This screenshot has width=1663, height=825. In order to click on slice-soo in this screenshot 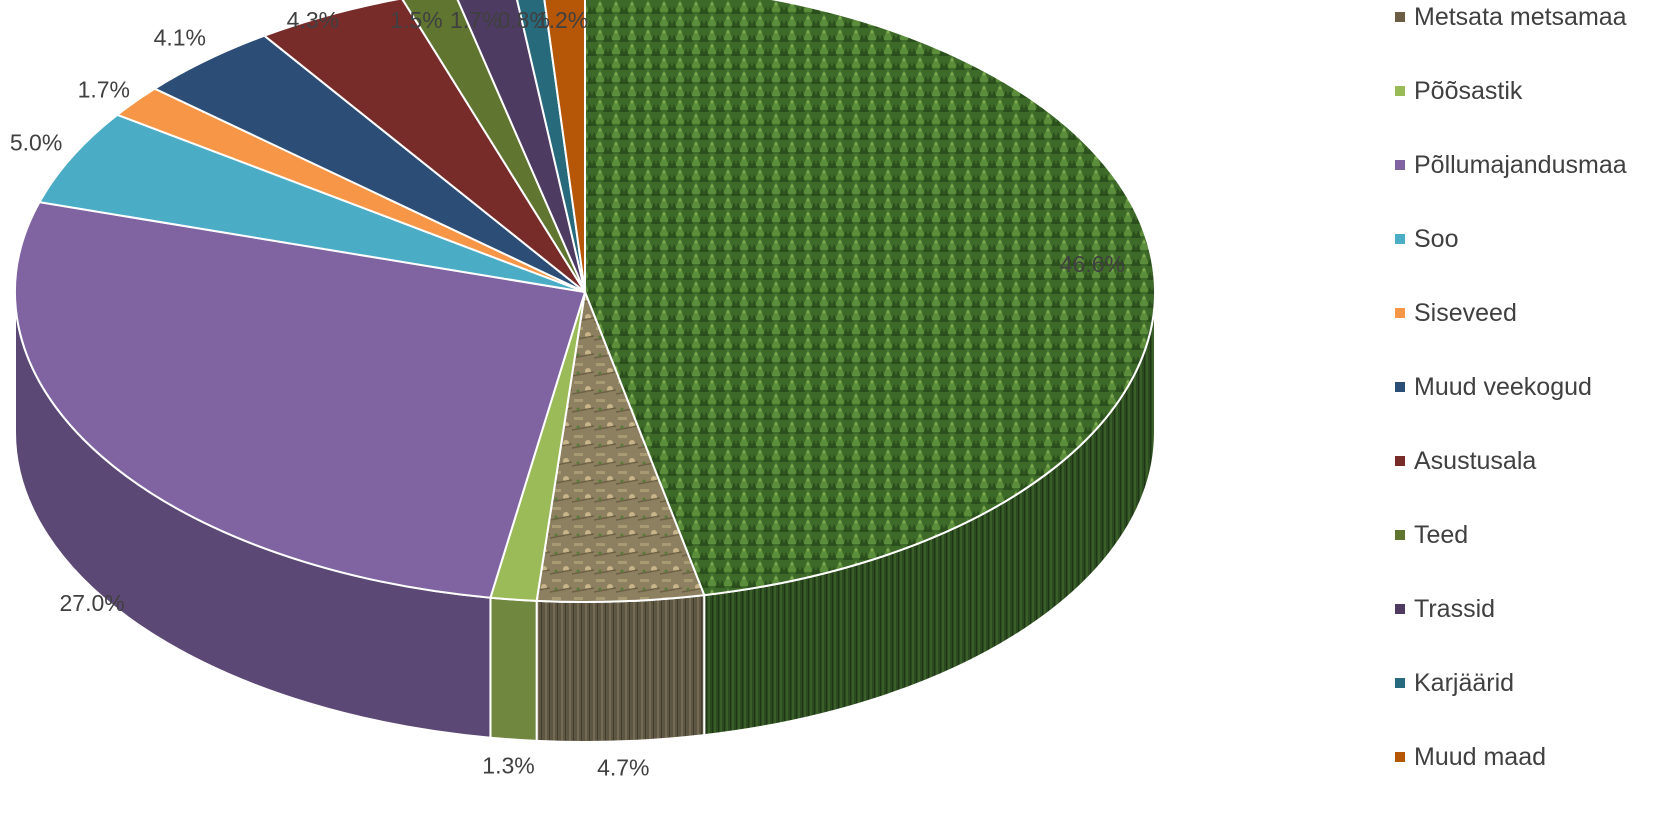, I will do `click(311, 203)`.